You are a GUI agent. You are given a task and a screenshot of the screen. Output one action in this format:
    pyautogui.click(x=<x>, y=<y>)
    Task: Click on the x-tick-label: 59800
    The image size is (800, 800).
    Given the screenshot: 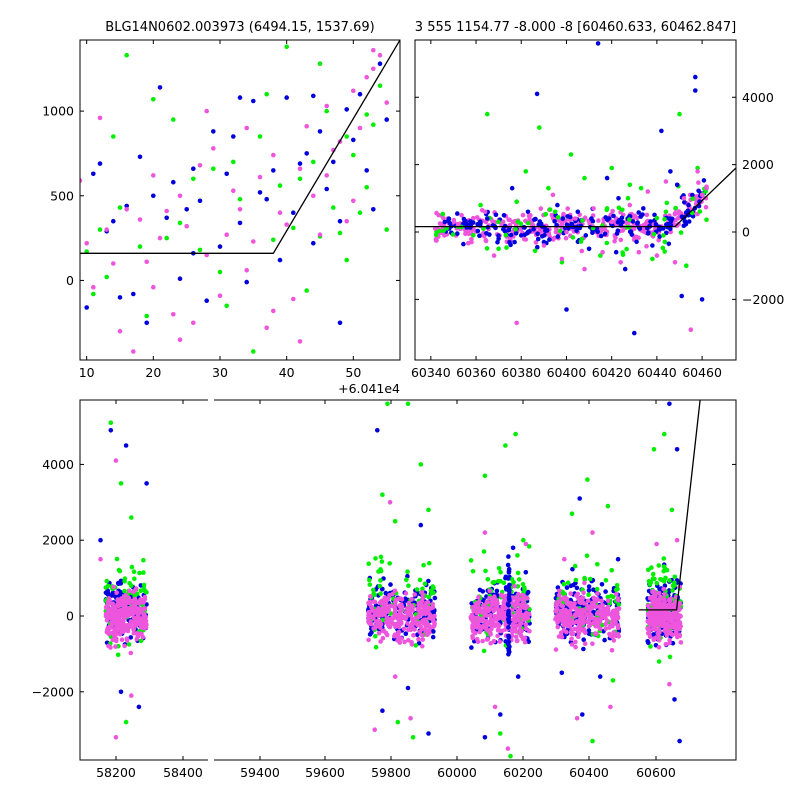 What is the action you would take?
    pyautogui.click(x=391, y=772)
    